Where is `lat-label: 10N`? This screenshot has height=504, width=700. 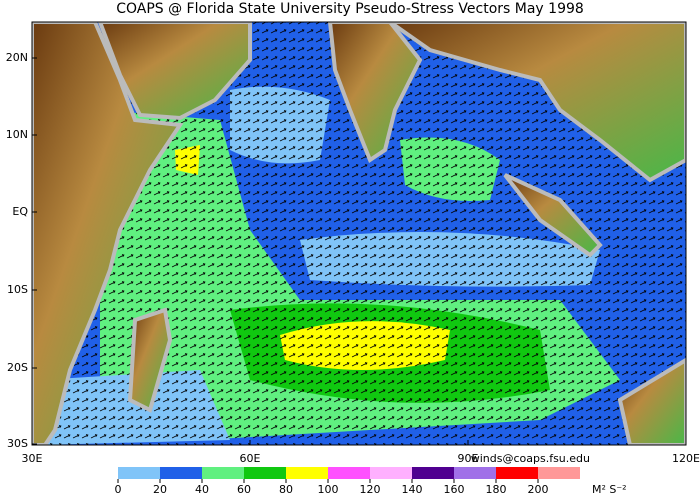 lat-label: 10N is located at coordinates (17, 134).